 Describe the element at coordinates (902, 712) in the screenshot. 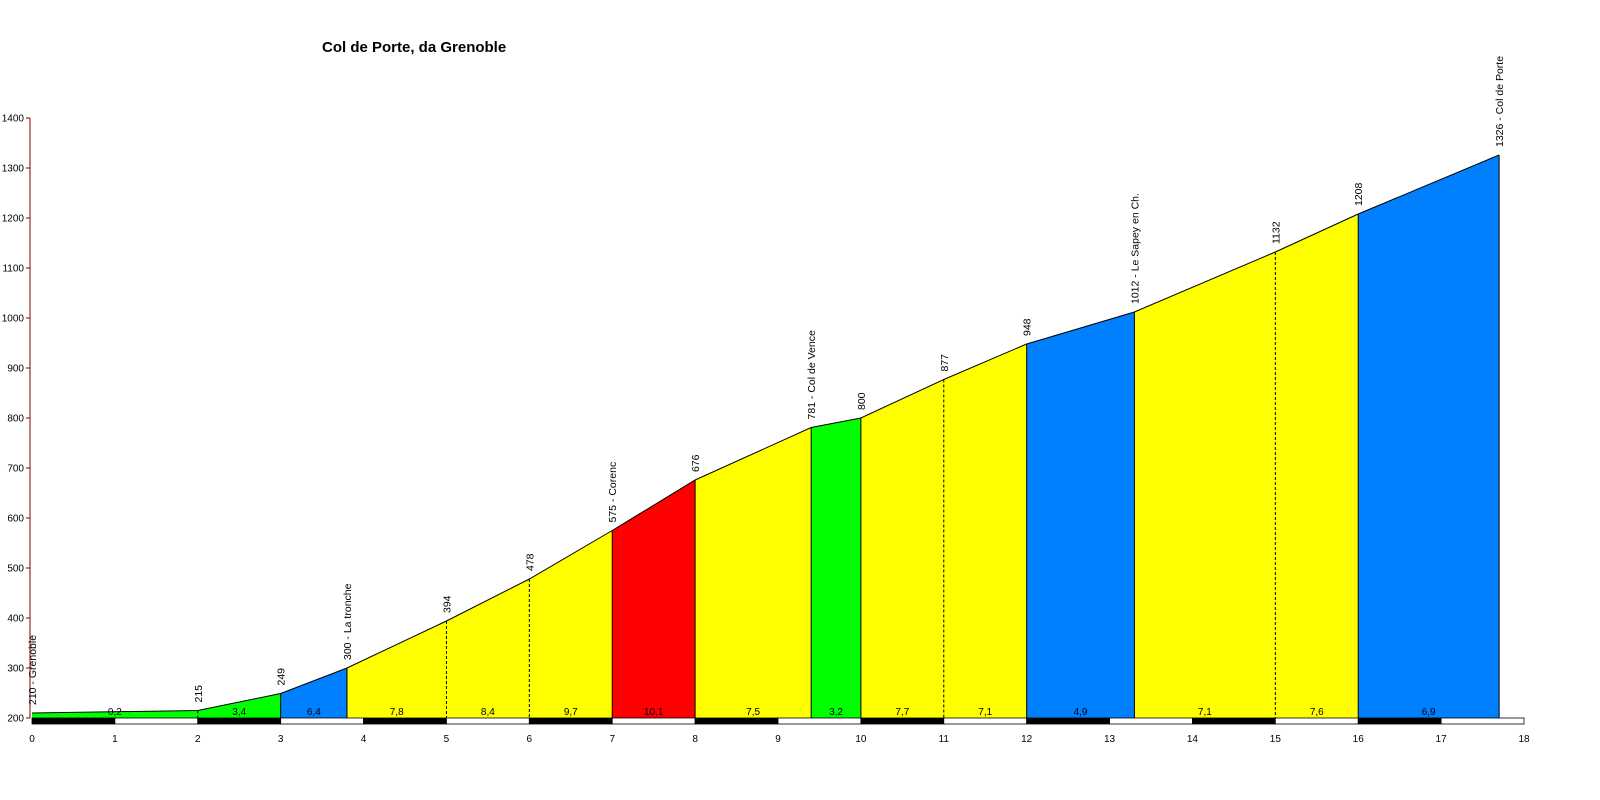

I see `gradient-label-9: 7,7` at that location.